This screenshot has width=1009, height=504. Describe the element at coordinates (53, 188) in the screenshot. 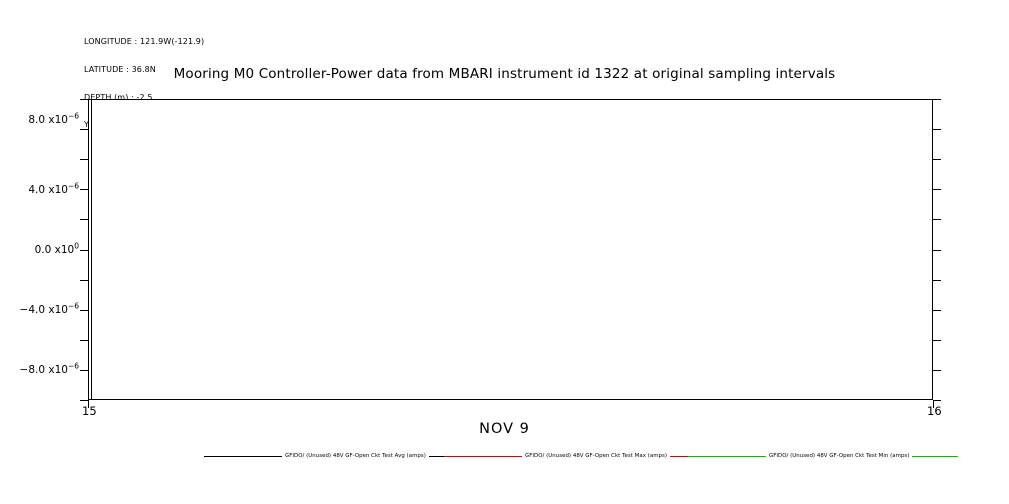

I see `y-tick-label: 4.0 x10⁻⁶` at that location.